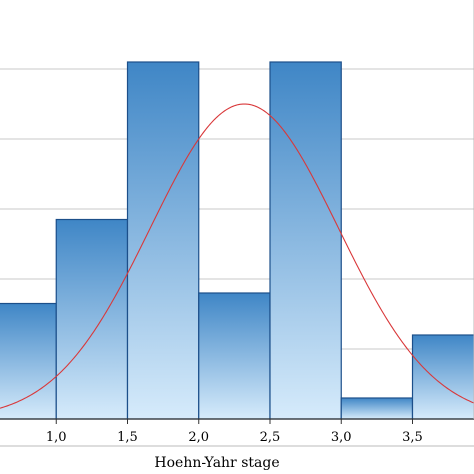 The height and width of the screenshot is (474, 474). Describe the element at coordinates (216, 463) in the screenshot. I see `x-axis-label: Hoehn-Yahr stage` at that location.